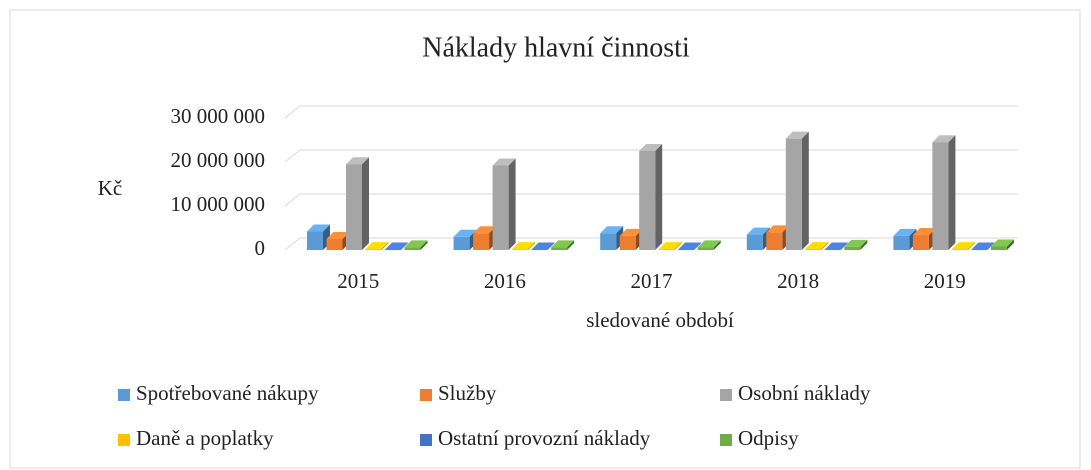  What do you see at coordinates (768, 438) in the screenshot?
I see `legend-label: Odpisy` at bounding box center [768, 438].